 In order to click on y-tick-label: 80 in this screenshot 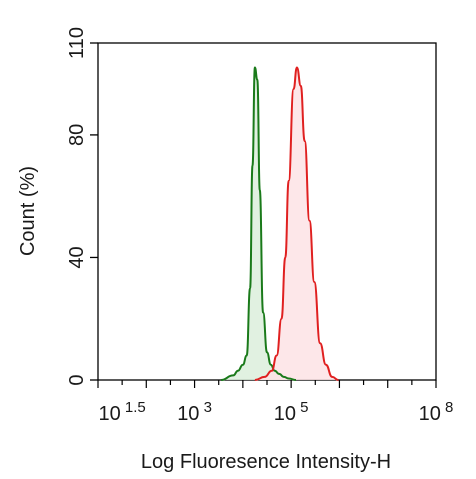, I will do `click(77, 135)`.